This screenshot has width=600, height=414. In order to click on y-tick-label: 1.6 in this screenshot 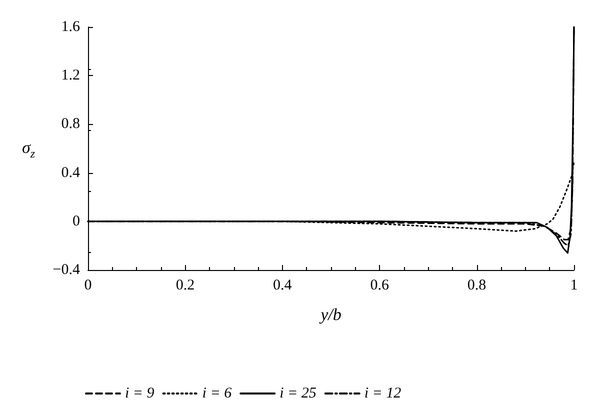, I will do `click(70, 27)`.